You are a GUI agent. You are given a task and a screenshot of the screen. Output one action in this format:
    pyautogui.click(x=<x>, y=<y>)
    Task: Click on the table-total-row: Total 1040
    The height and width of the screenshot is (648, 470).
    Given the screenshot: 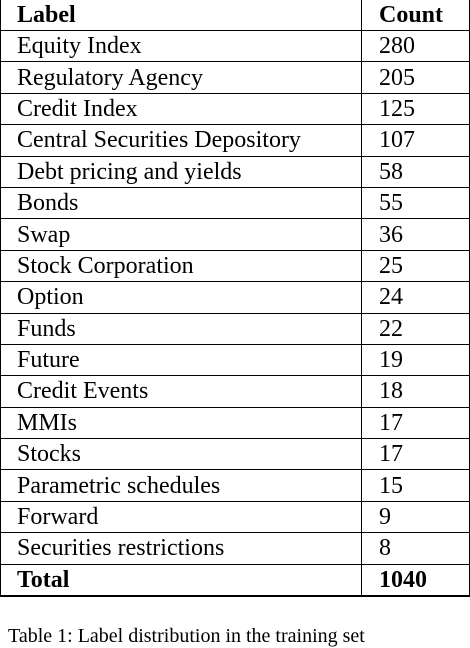 What is the action you would take?
    pyautogui.click(x=235, y=580)
    